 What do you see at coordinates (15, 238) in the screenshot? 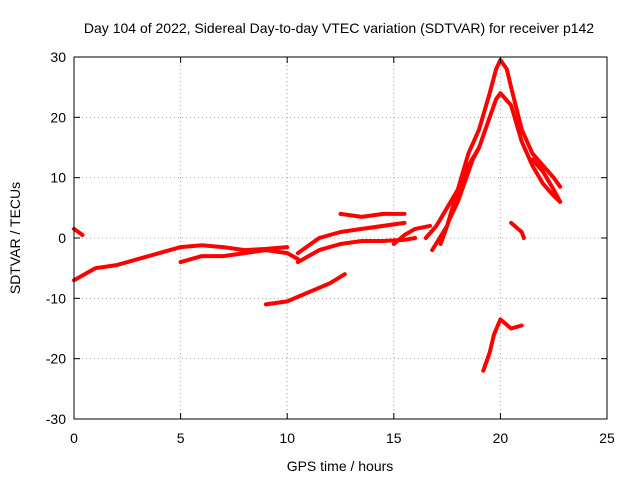
I see `y-axis-label: SDTVAR / TECUs` at bounding box center [15, 238].